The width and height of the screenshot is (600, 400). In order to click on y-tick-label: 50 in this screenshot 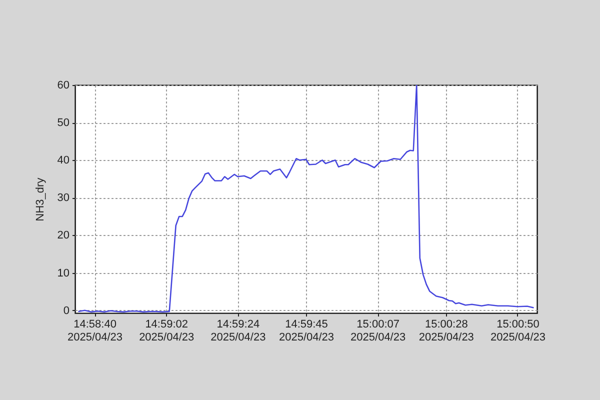, I will do `click(63, 123)`.